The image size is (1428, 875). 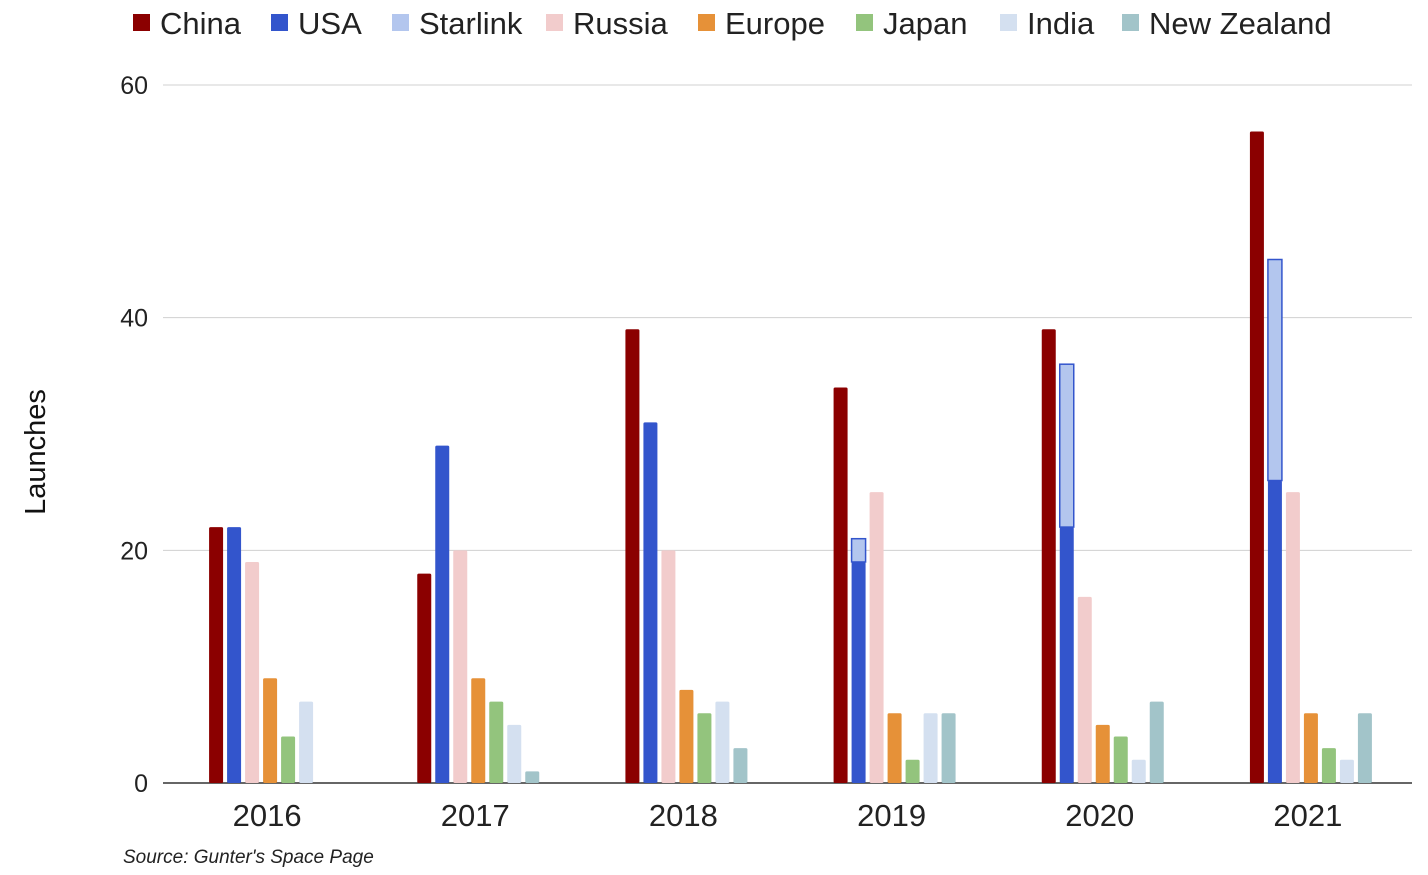 What do you see at coordinates (330, 23) in the screenshot?
I see `legend-label-usa: USA` at bounding box center [330, 23].